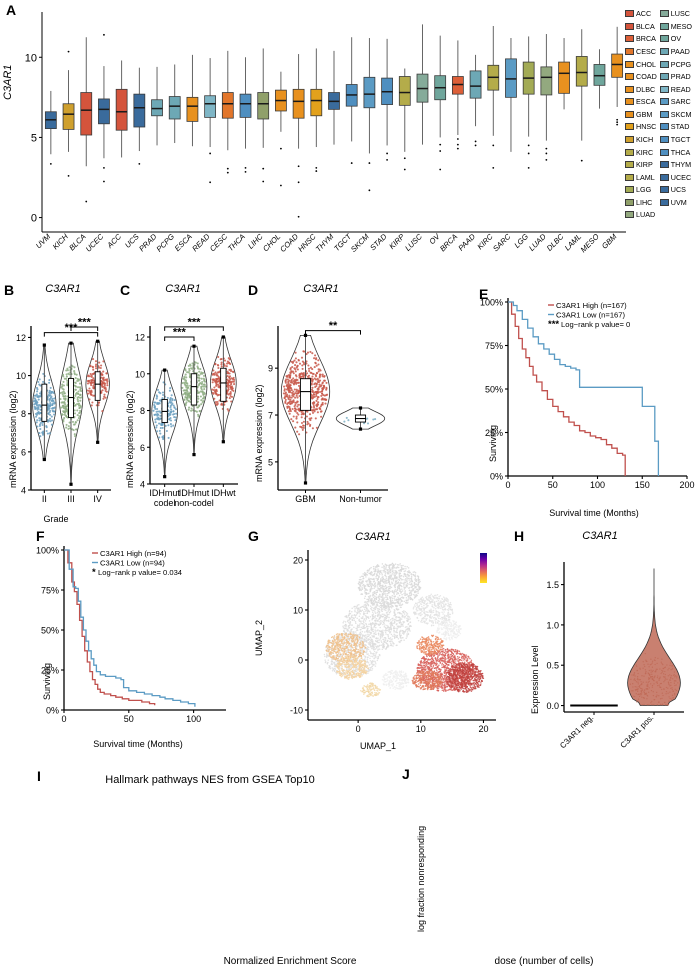 This screenshot has height=972, width=700. What do you see at coordinates (43, 241) in the screenshot?
I see `svg-text: UVM` at bounding box center [43, 241].